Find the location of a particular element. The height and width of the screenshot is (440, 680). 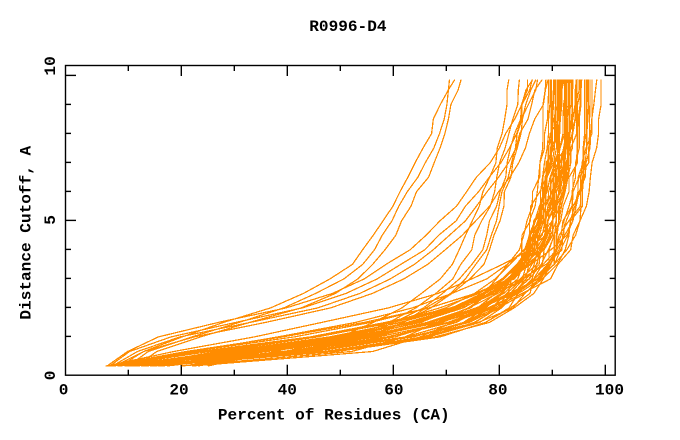

svg-text: R0996-D4 is located at coordinates (348, 27).